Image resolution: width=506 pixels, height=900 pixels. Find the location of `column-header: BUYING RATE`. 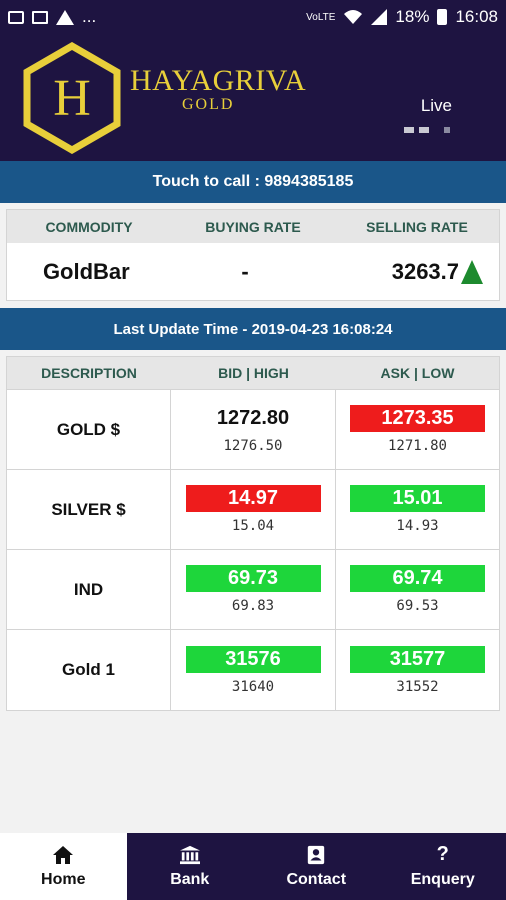

column-header: BUYING RATE is located at coordinates (253, 226).